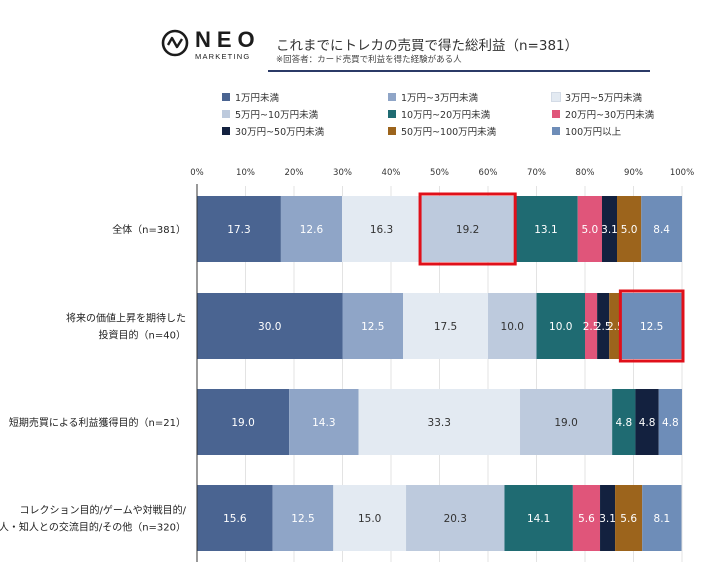 The image size is (714, 574). I want to click on legend-label: 30万円~50万円未満, so click(280, 132).